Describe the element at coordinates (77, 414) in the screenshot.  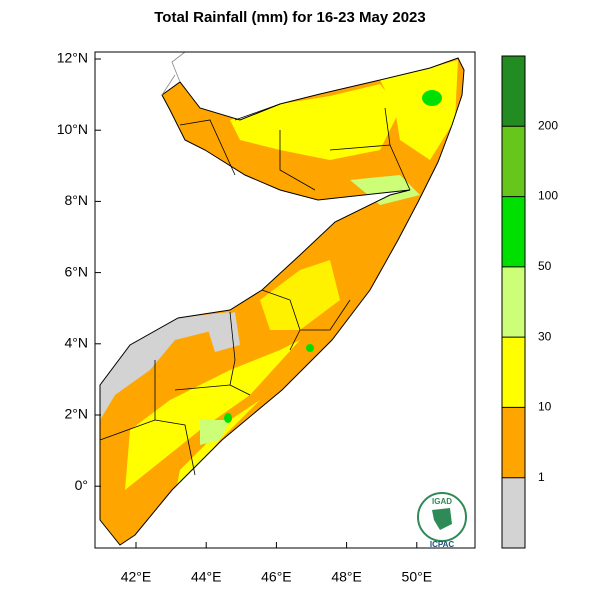
I see `y-tick-label: 2°N` at that location.